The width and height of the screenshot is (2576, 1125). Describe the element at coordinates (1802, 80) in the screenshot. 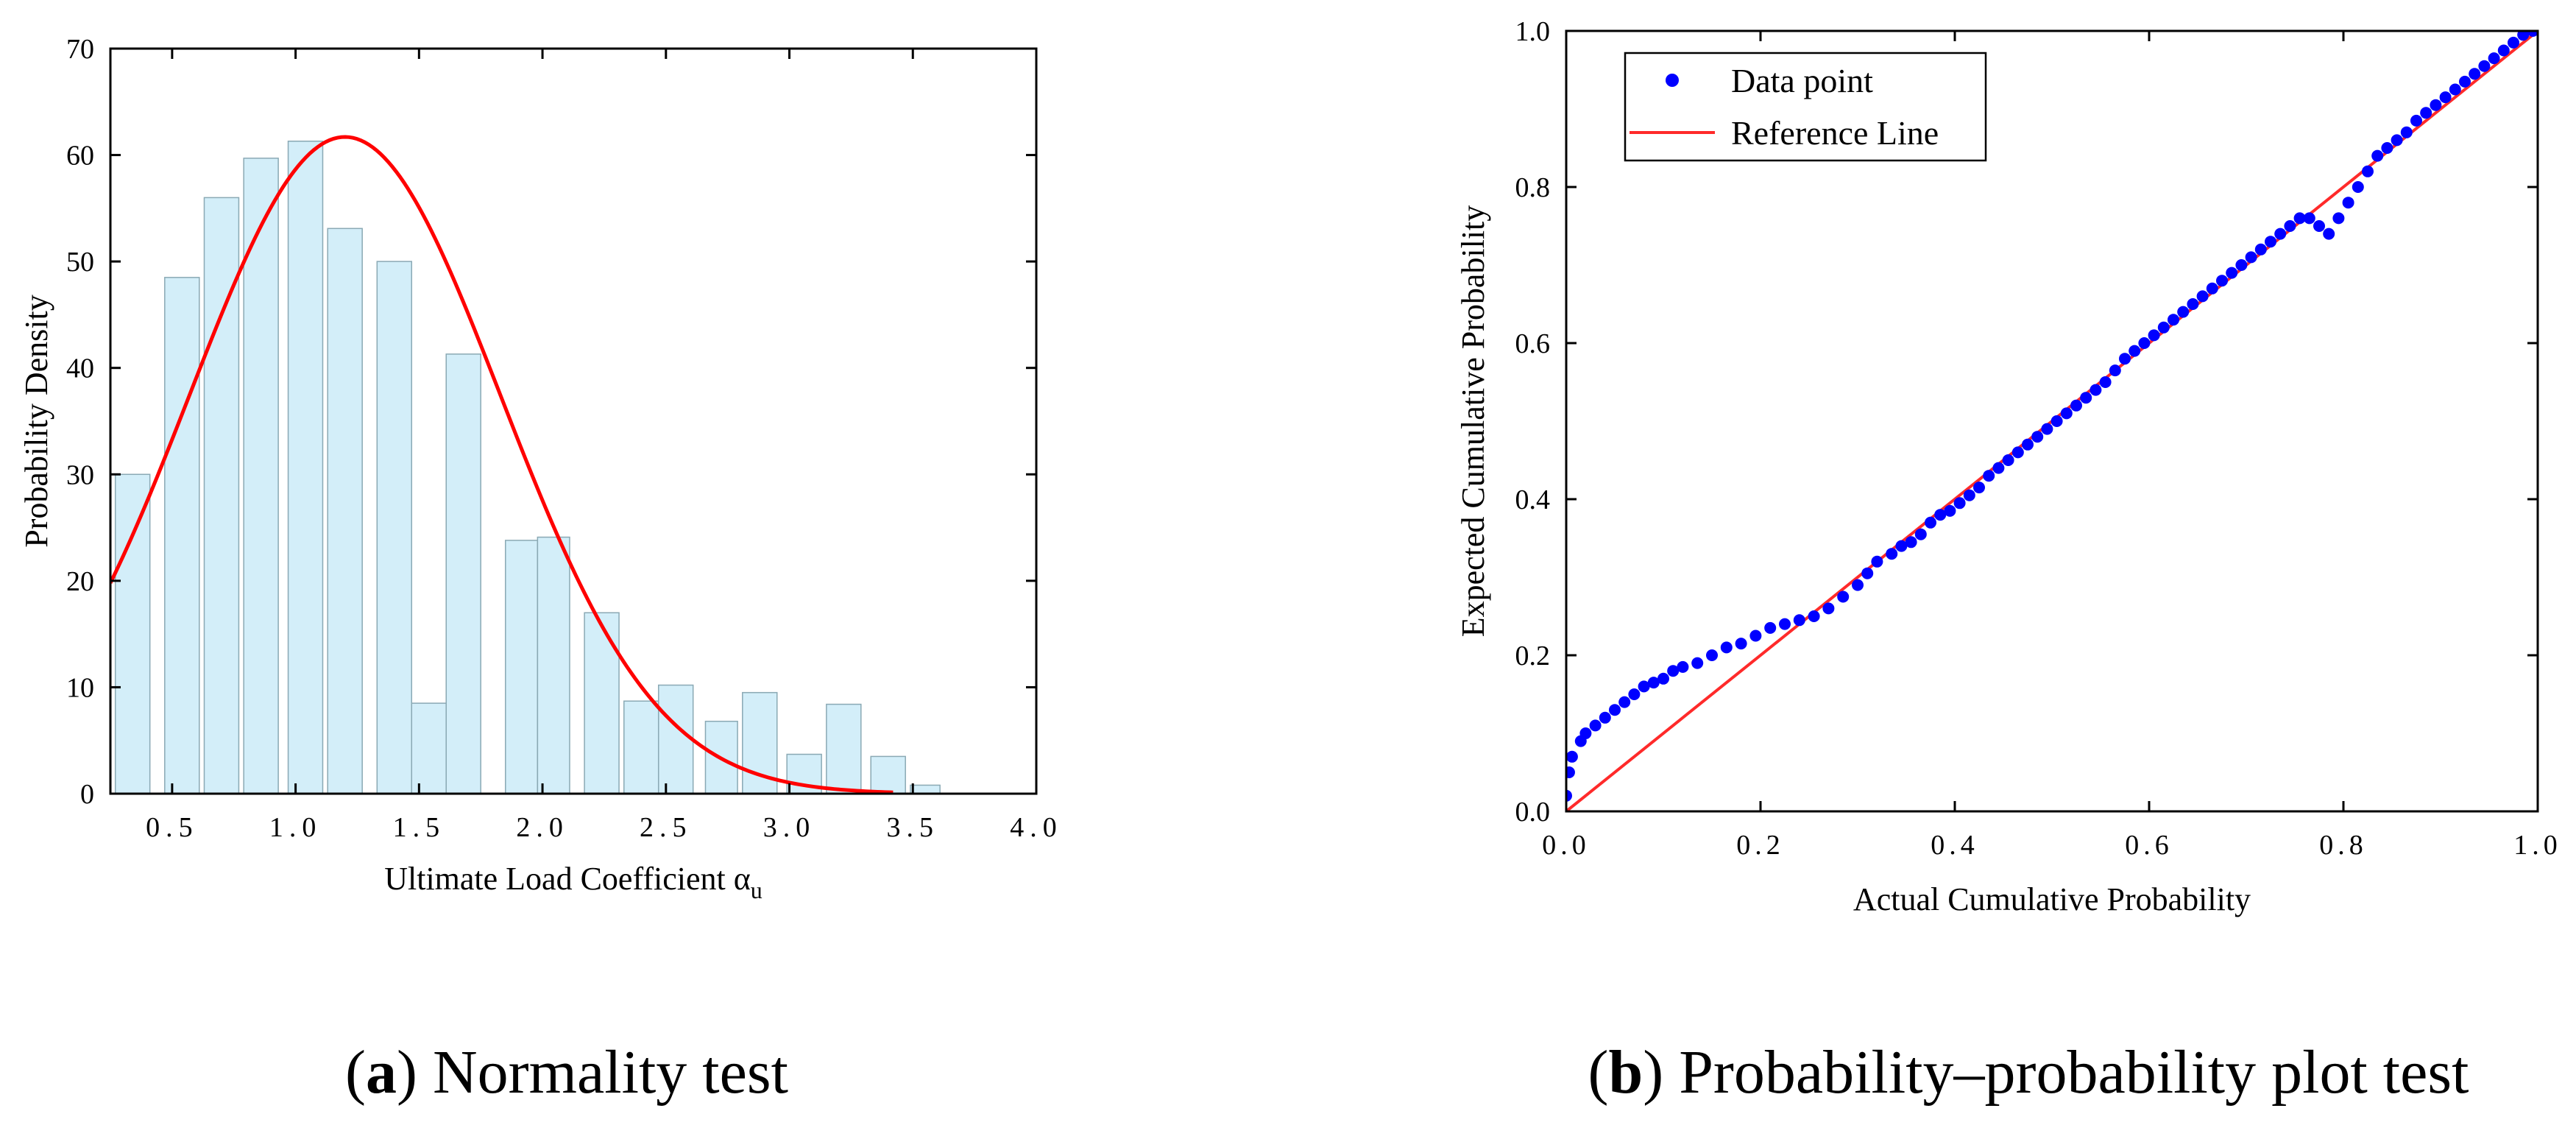

I see `legend-label-data-point: Data point` at that location.